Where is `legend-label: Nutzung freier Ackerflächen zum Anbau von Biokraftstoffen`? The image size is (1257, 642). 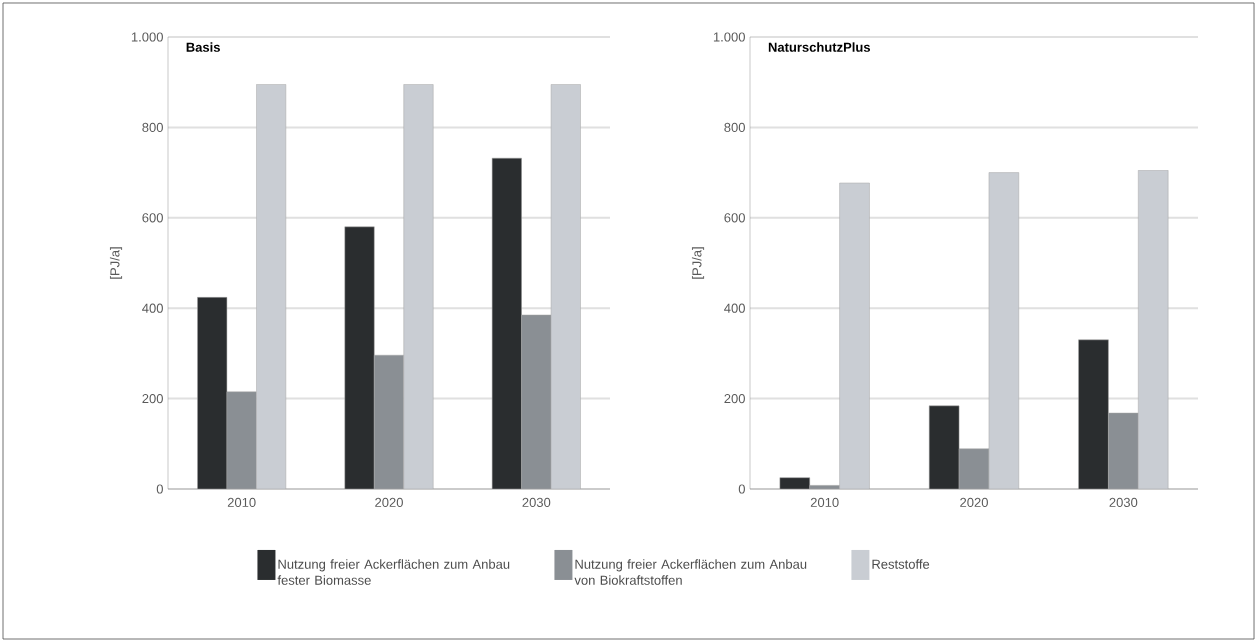 legend-label: Nutzung freier Ackerflächen zum Anbau von Biokraftstoffen is located at coordinates (690, 572).